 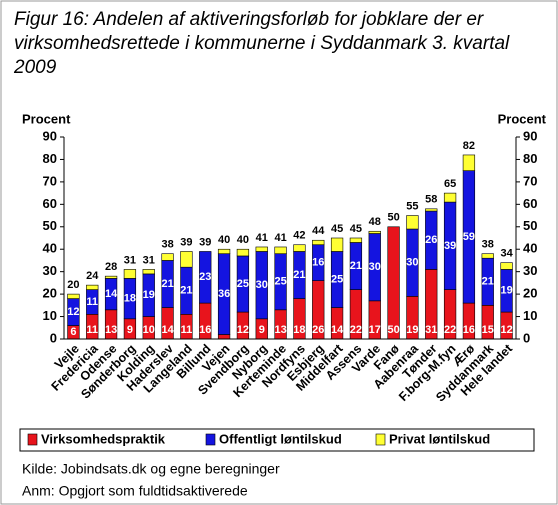 What do you see at coordinates (431, 200) in the screenshot?
I see `total-label: 58` at bounding box center [431, 200].